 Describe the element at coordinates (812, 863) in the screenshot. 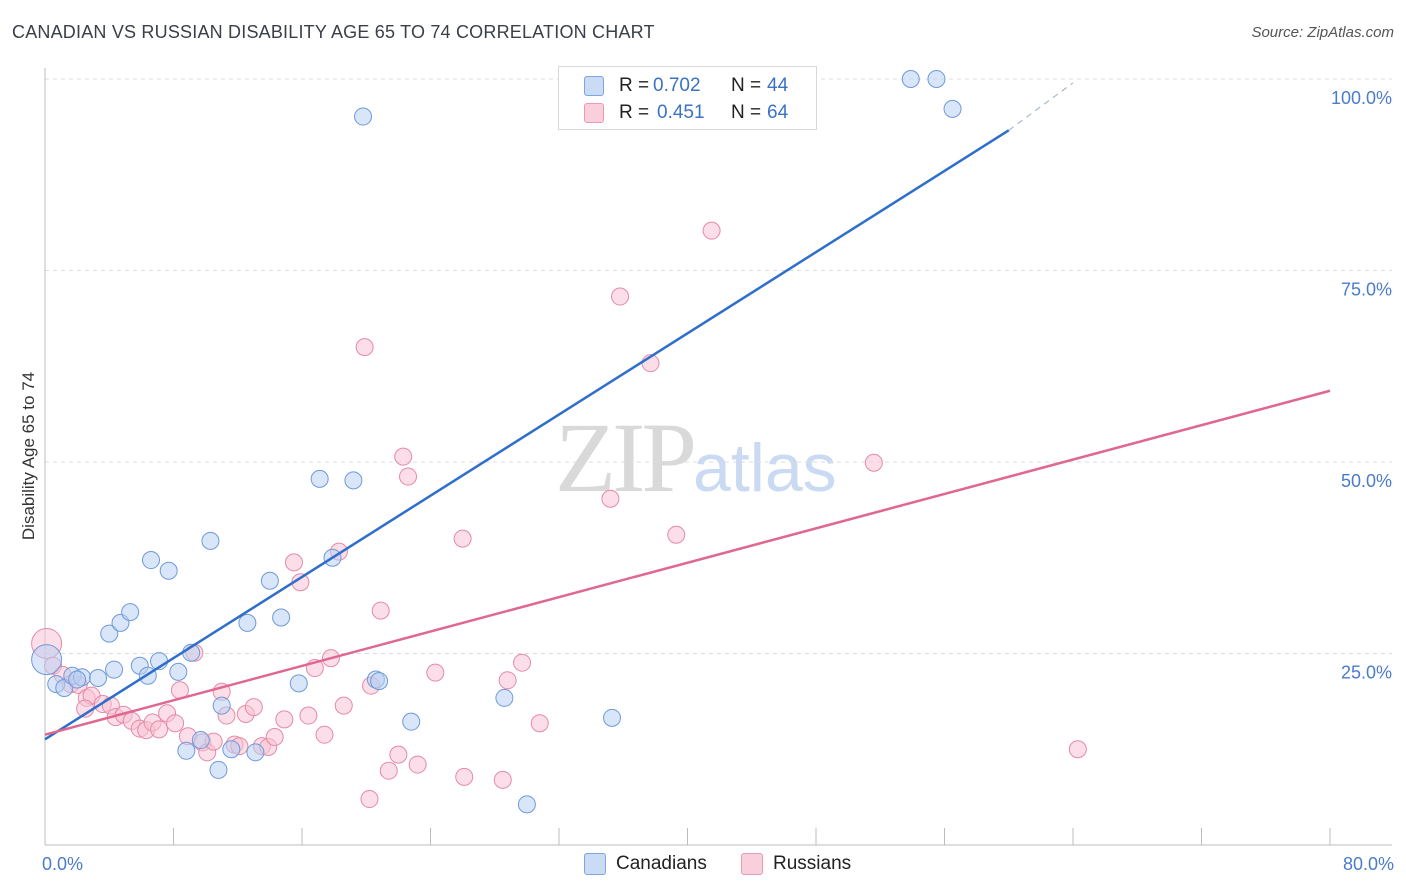

I see `russians-legend-label: Russians` at that location.